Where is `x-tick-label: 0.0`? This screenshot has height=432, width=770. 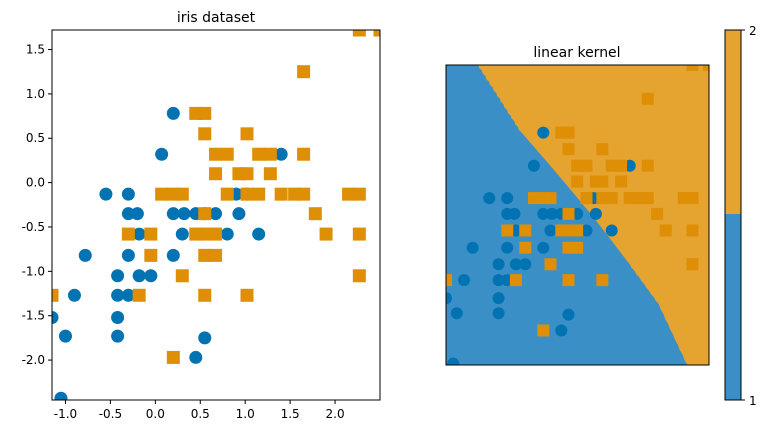
x-tick-label: 0.0 is located at coordinates (155, 414).